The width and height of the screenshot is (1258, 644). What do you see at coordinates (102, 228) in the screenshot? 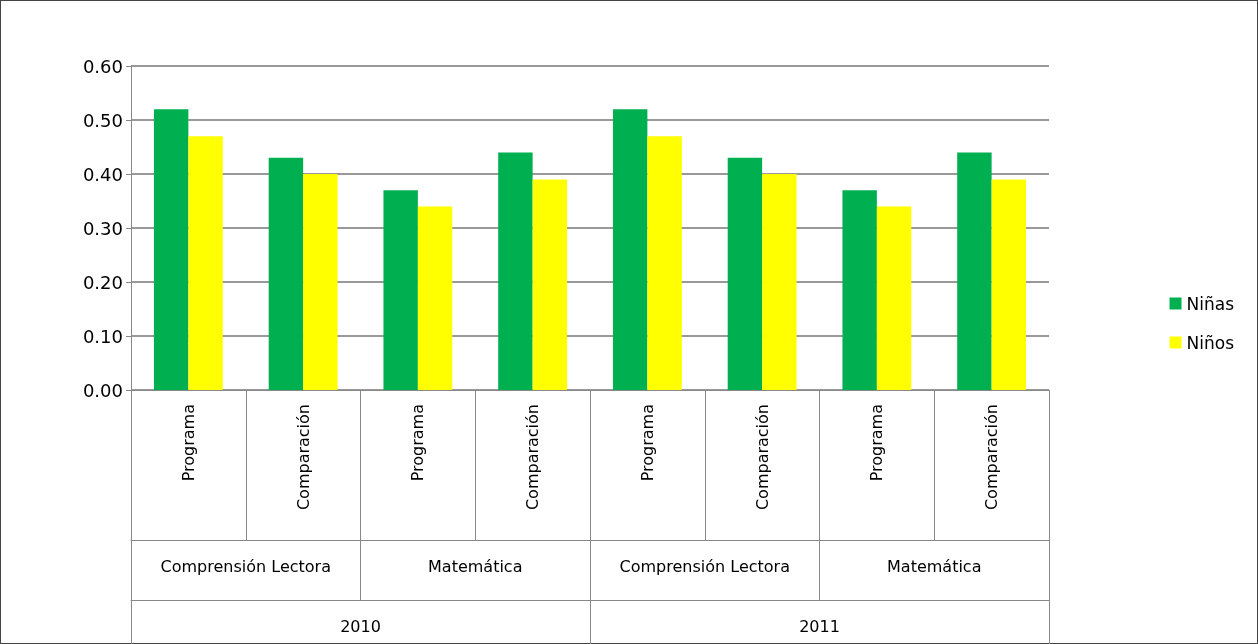
I see `y-tick-label: 0.30` at bounding box center [102, 228].